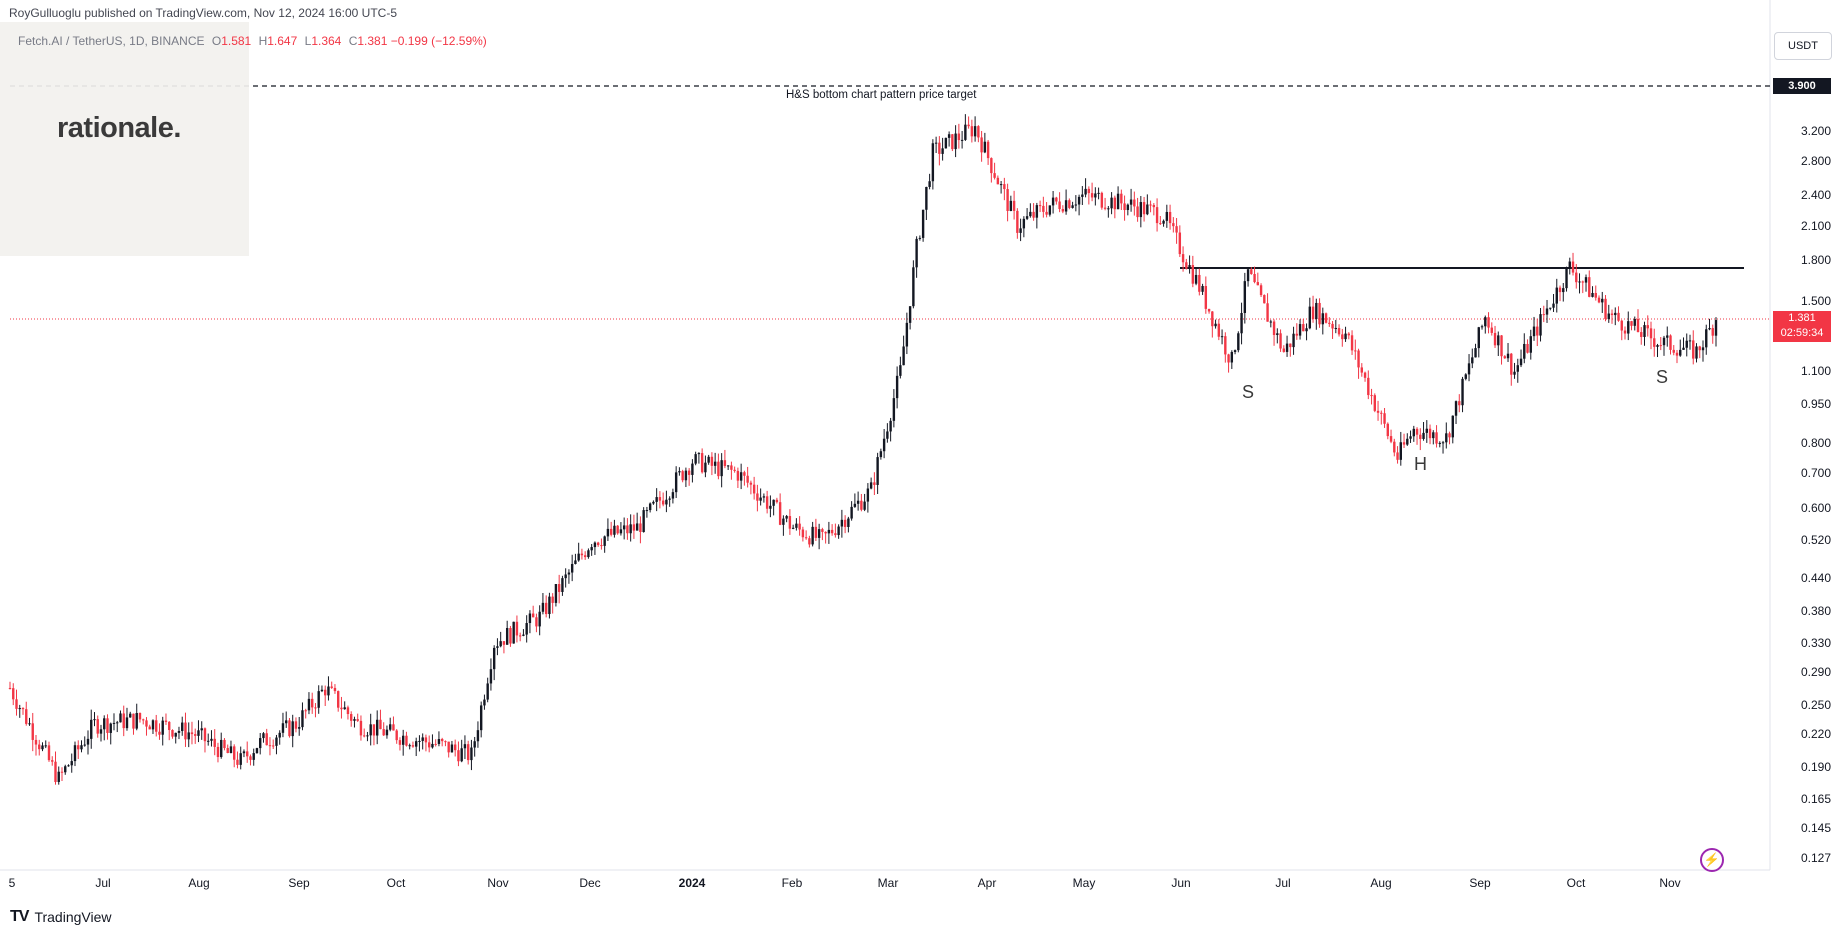  What do you see at coordinates (61, 917) in the screenshot?
I see `footer-brand: TV TradingView` at bounding box center [61, 917].